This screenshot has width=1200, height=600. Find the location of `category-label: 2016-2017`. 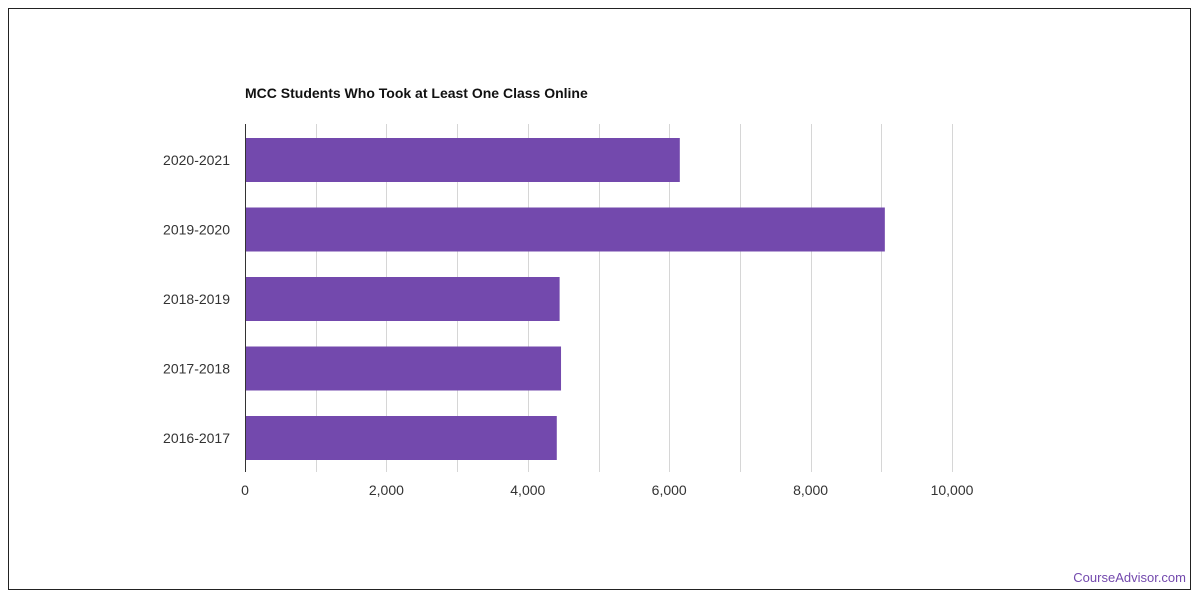

category-label: 2016-2017 is located at coordinates (196, 438).